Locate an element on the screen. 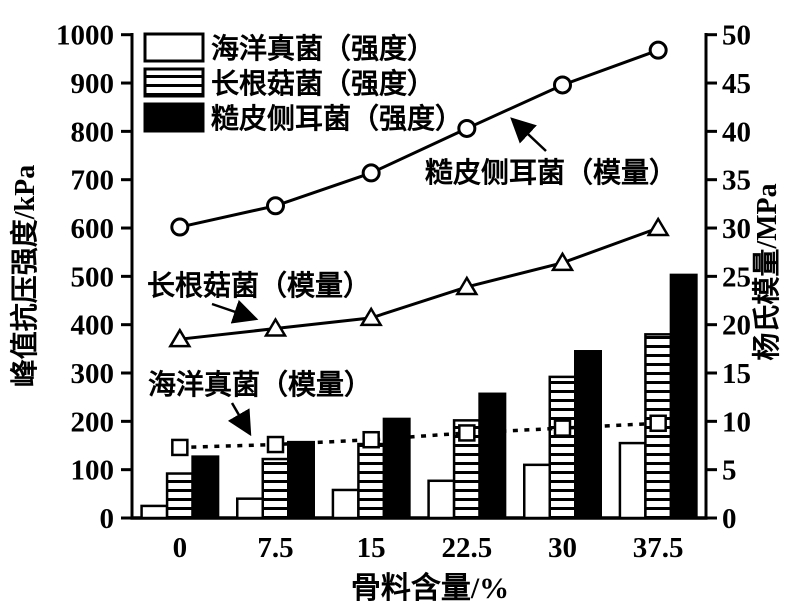 This screenshot has height=610, width=804. marker-square-37.5 is located at coordinates (658, 423).